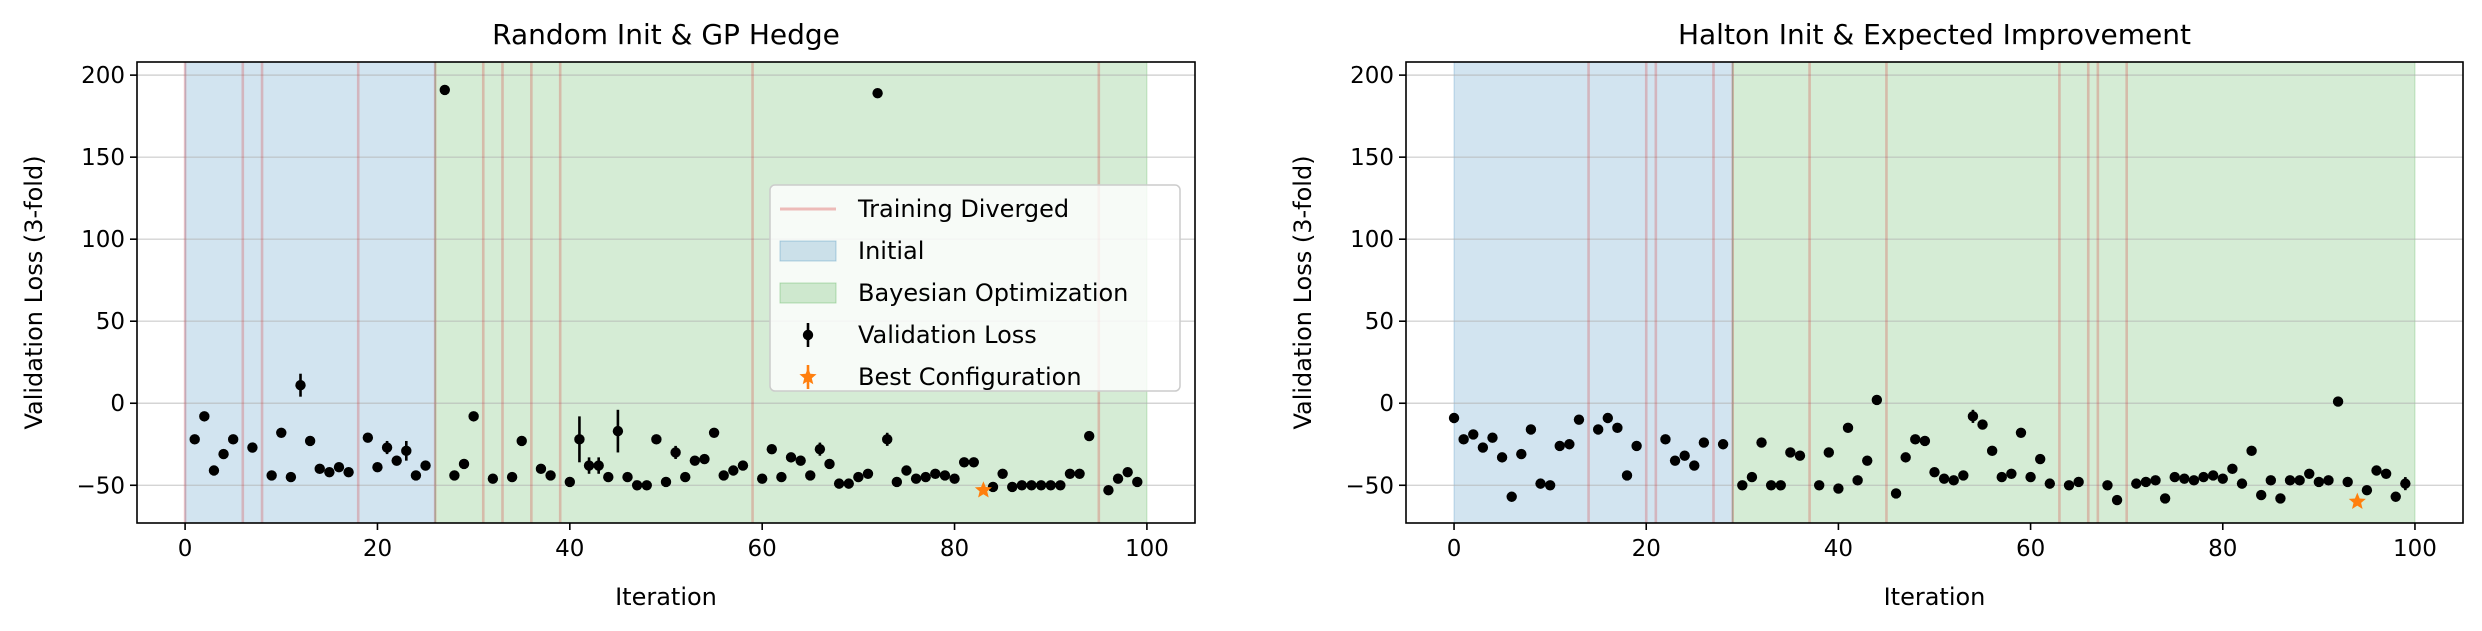 The width and height of the screenshot is (2482, 631). Describe the element at coordinates (1934, 34) in the screenshot. I see `chart-title: Halton Init & Expected Improvement` at that location.